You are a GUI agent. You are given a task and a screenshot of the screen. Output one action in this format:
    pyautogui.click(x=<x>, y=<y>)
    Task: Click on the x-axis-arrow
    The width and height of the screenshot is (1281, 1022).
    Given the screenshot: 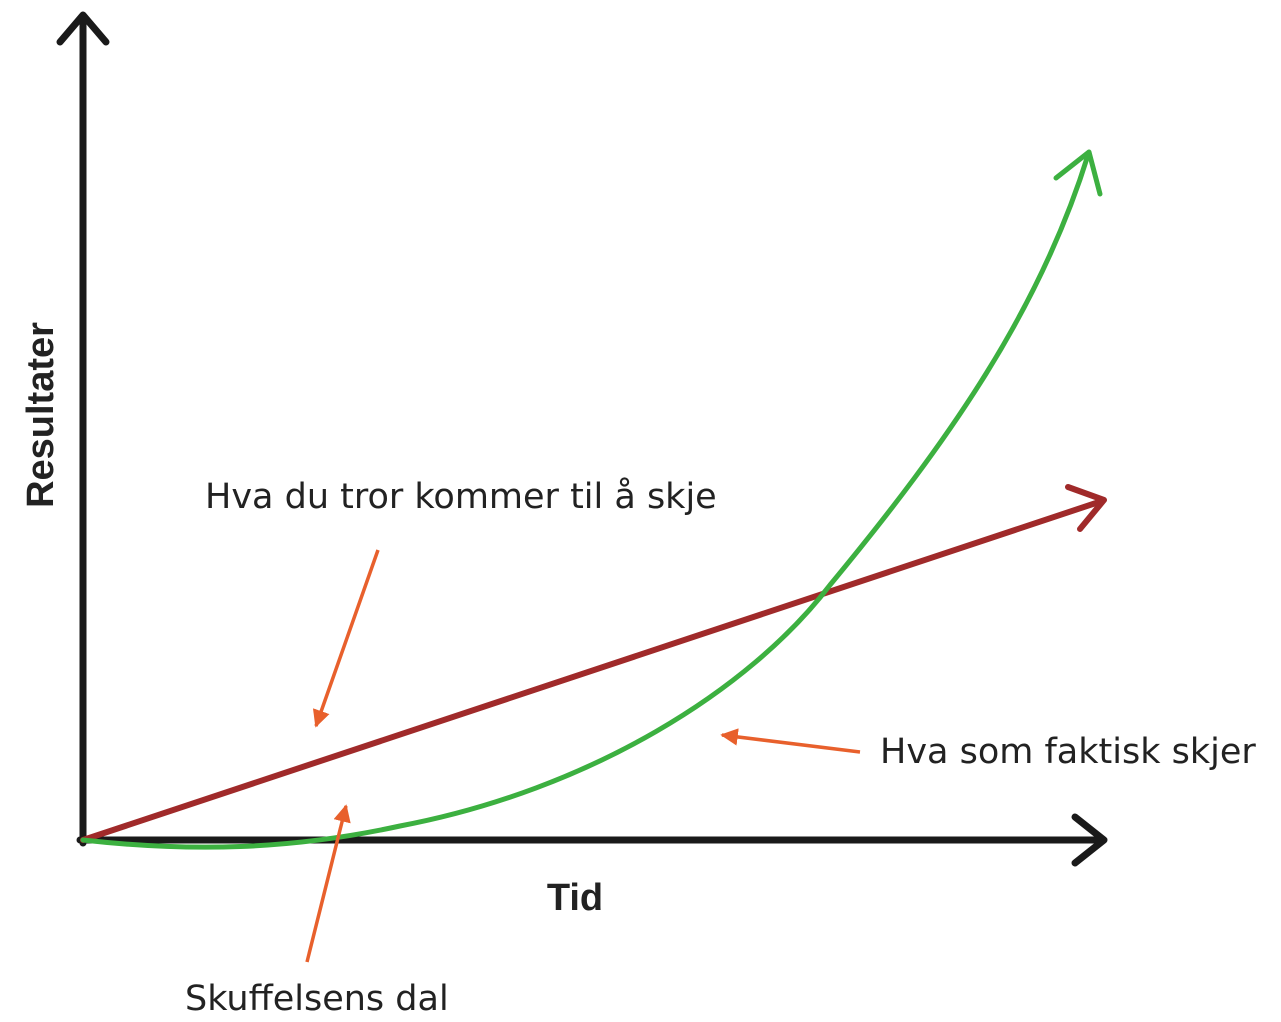 What is the action you would take?
    pyautogui.click(x=1089, y=840)
    